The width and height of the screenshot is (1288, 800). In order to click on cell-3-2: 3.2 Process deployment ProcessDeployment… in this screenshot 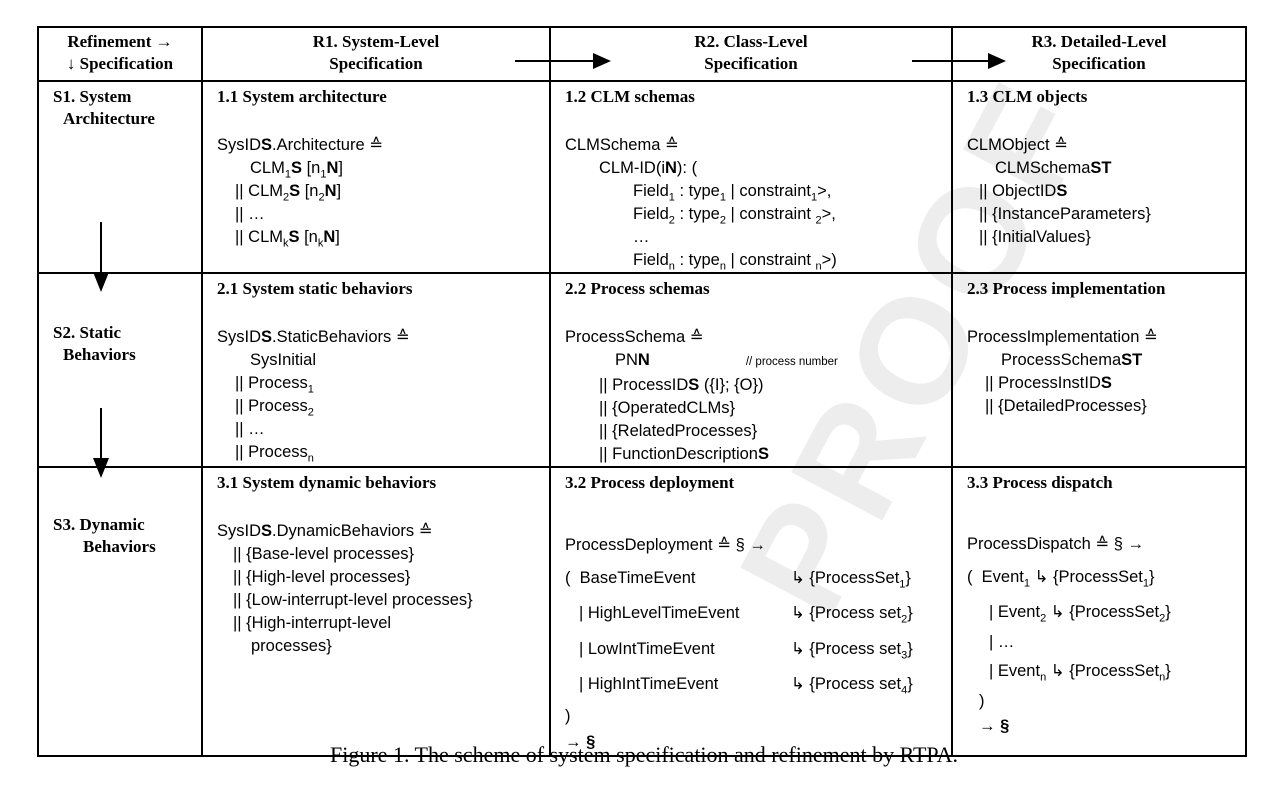, I will do `click(751, 611)`.